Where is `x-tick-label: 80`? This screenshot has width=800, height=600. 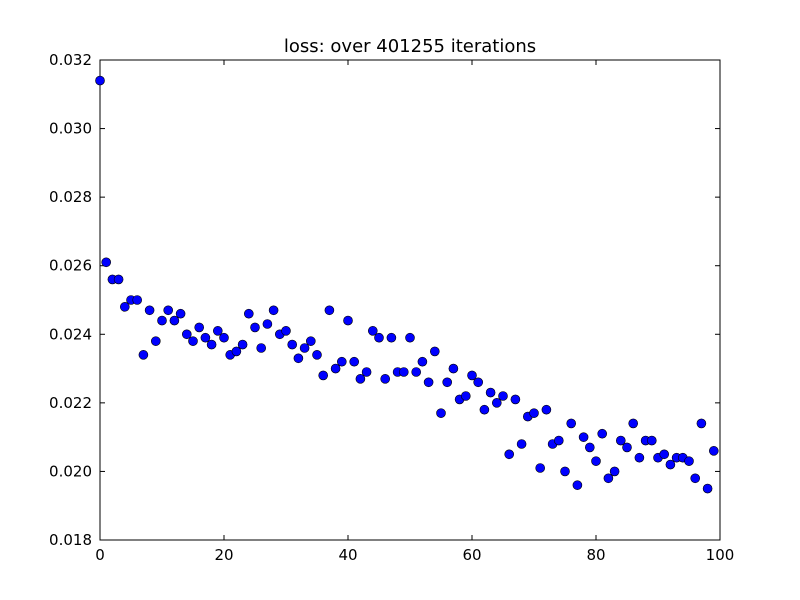
x-tick-label: 80 is located at coordinates (595, 555).